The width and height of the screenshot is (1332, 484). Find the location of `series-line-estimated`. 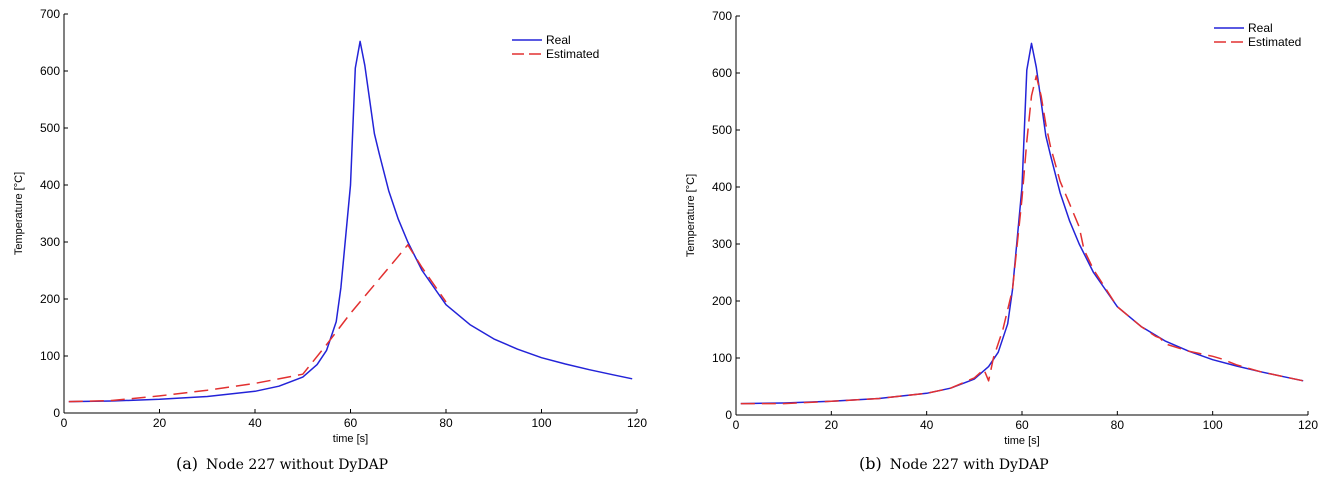

series-line-estimated is located at coordinates (257, 323).